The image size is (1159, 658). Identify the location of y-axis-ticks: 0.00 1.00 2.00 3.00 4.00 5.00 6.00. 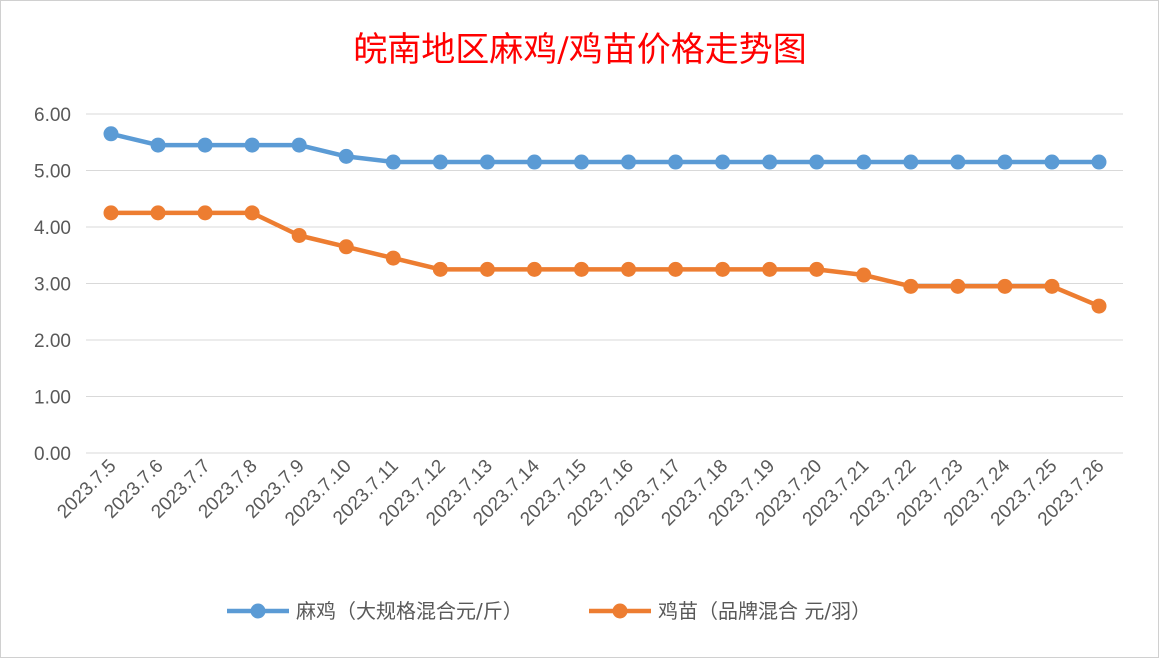
(52, 285).